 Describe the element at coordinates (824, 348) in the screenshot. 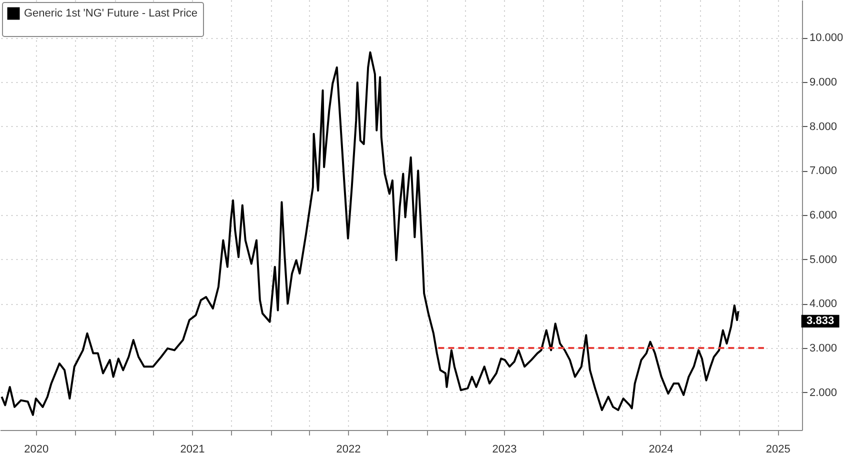

I see `y-tick-label: 3.000` at that location.